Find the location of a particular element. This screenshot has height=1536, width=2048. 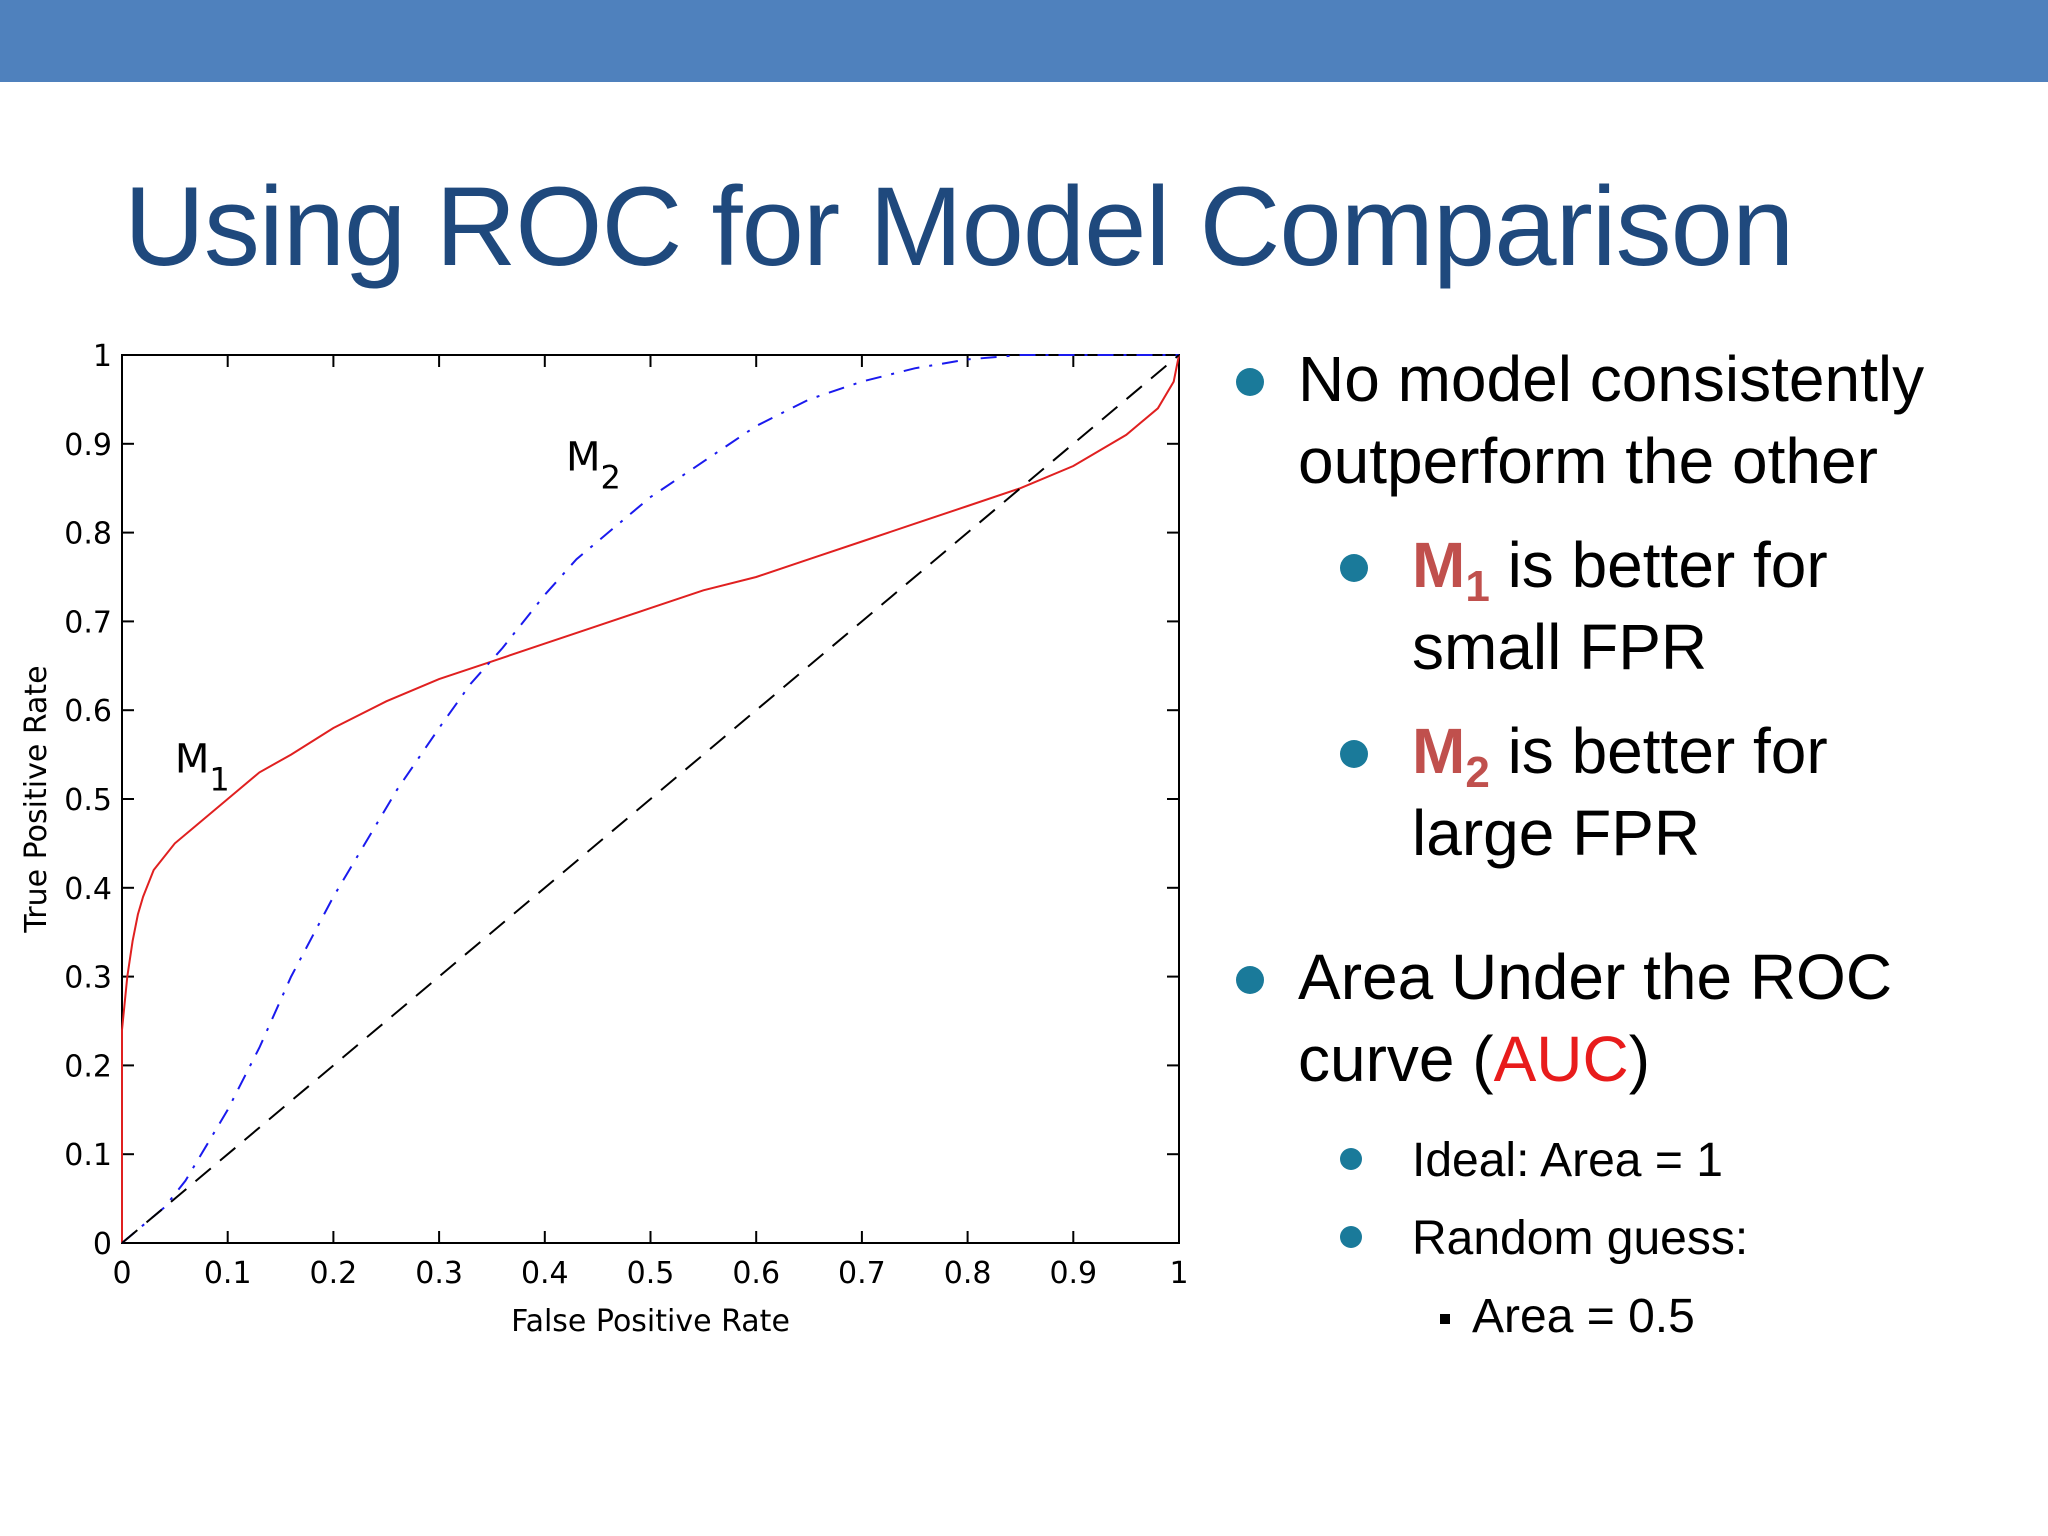

y-tick-label: 0.3 is located at coordinates (88, 978).